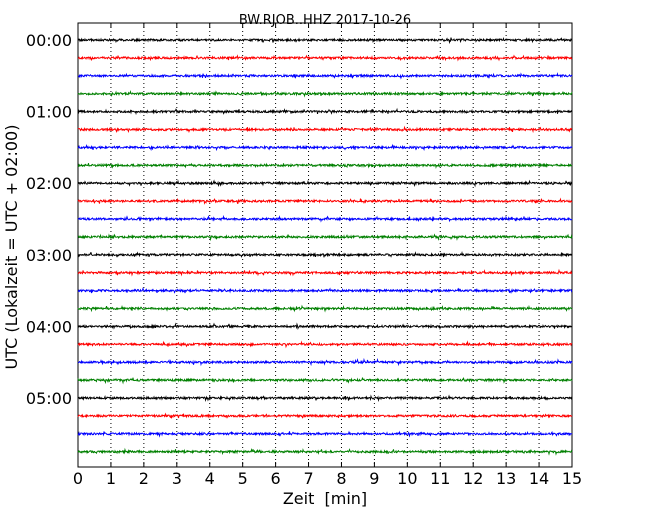 This screenshot has height=520, width=650. I want to click on x-tick-label: 8, so click(341, 478).